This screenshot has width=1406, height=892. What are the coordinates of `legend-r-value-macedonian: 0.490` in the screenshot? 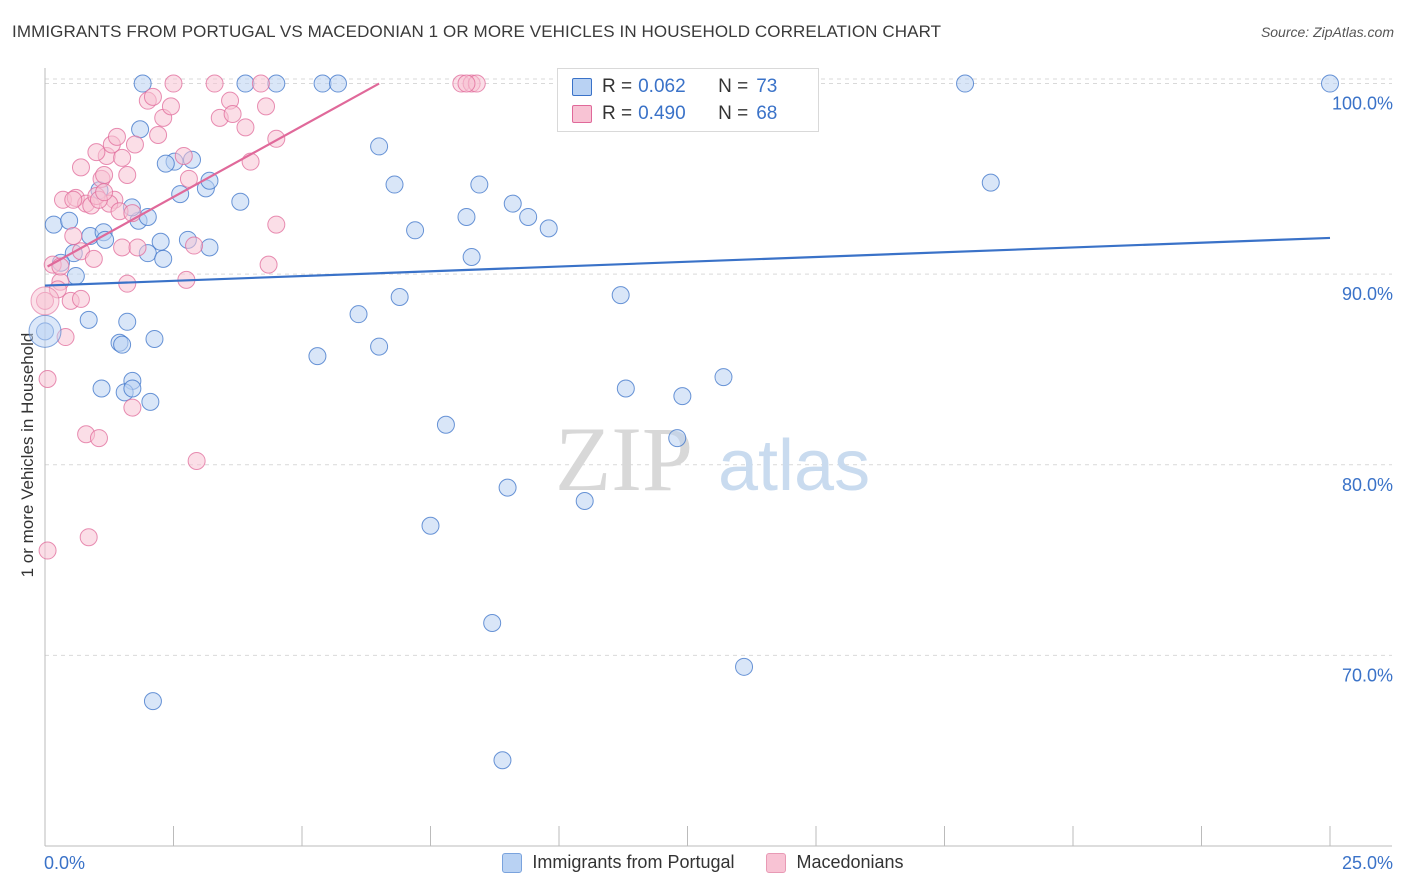 It's located at (662, 113).